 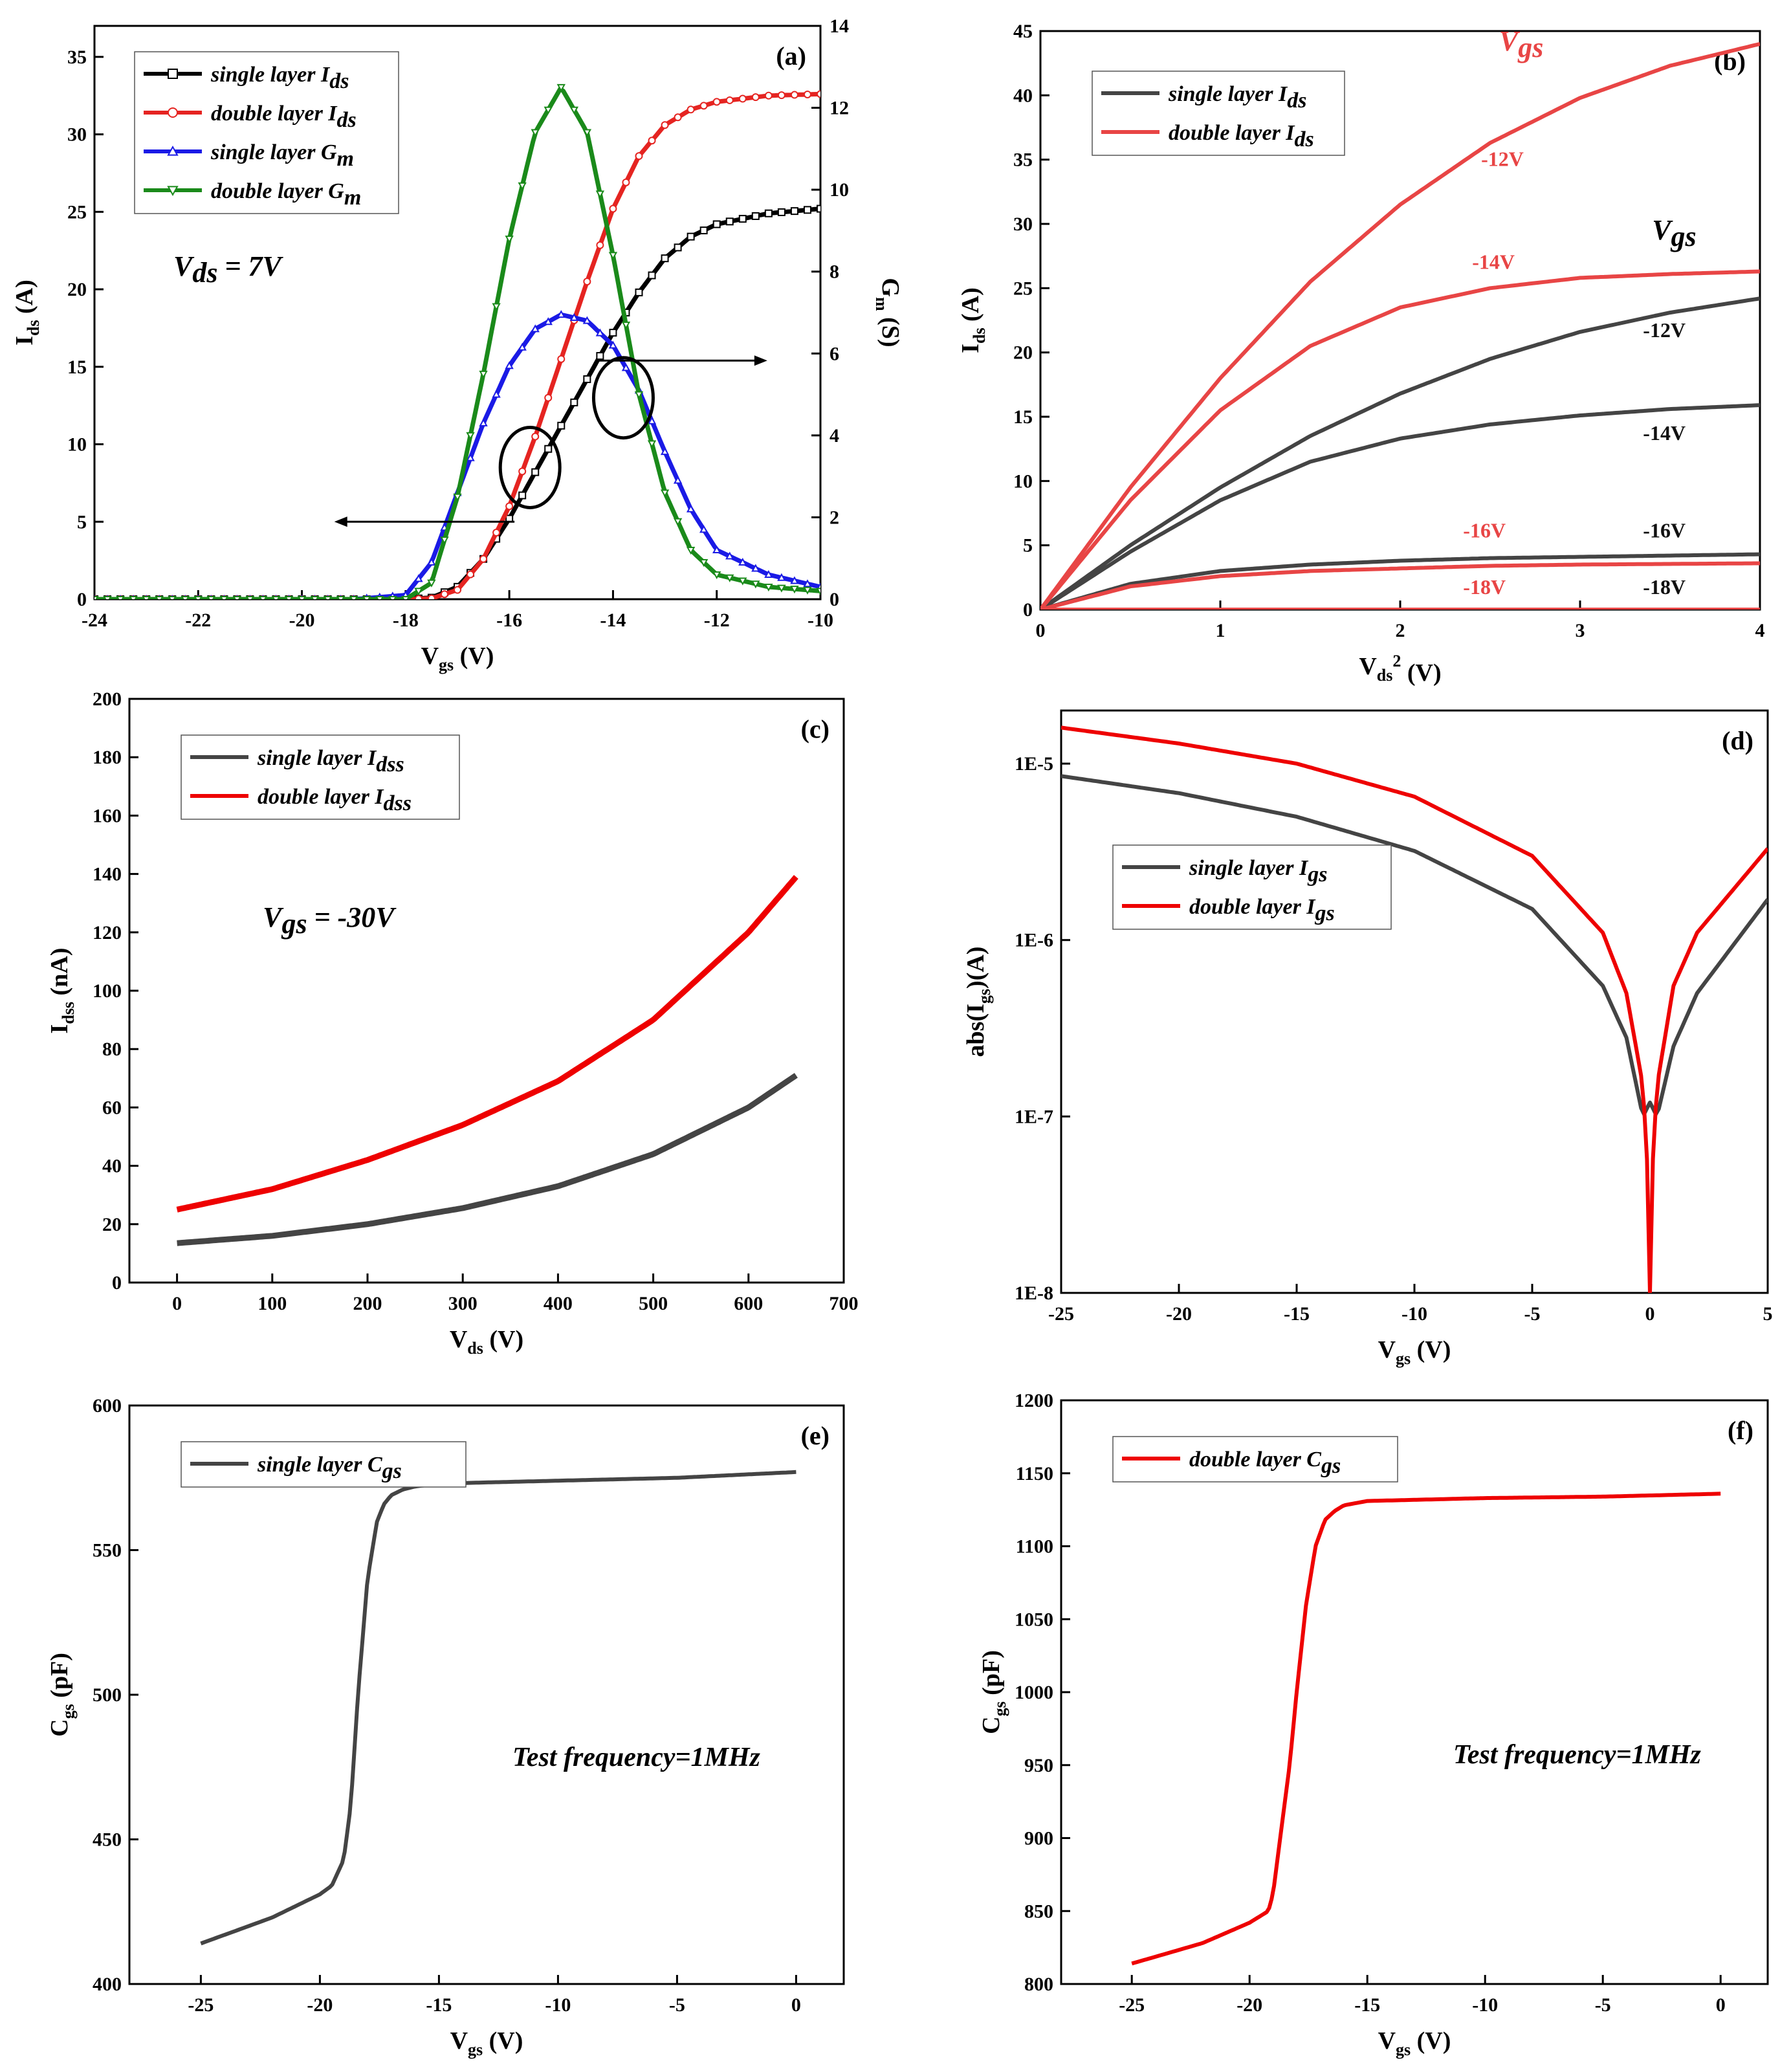 What do you see at coordinates (1400, 669) in the screenshot?
I see `x-axis-label: Vds2 (V)` at bounding box center [1400, 669].